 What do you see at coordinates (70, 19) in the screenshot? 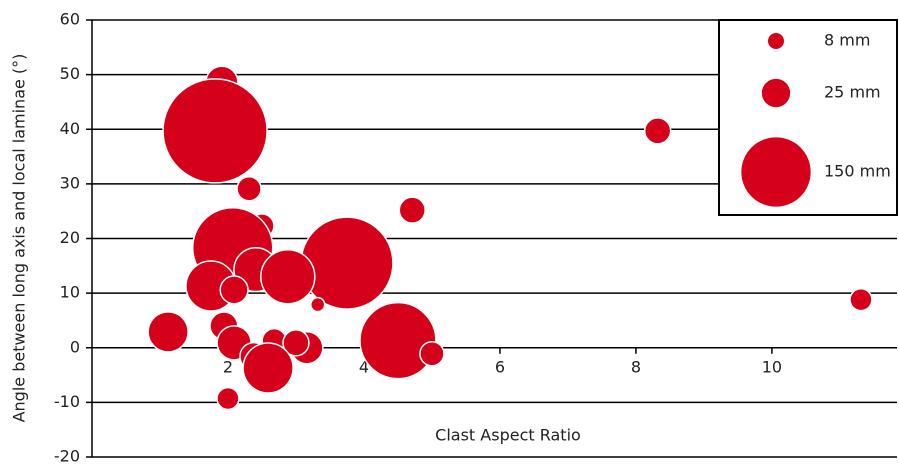
I see `y-tick-label: 60` at bounding box center [70, 19].